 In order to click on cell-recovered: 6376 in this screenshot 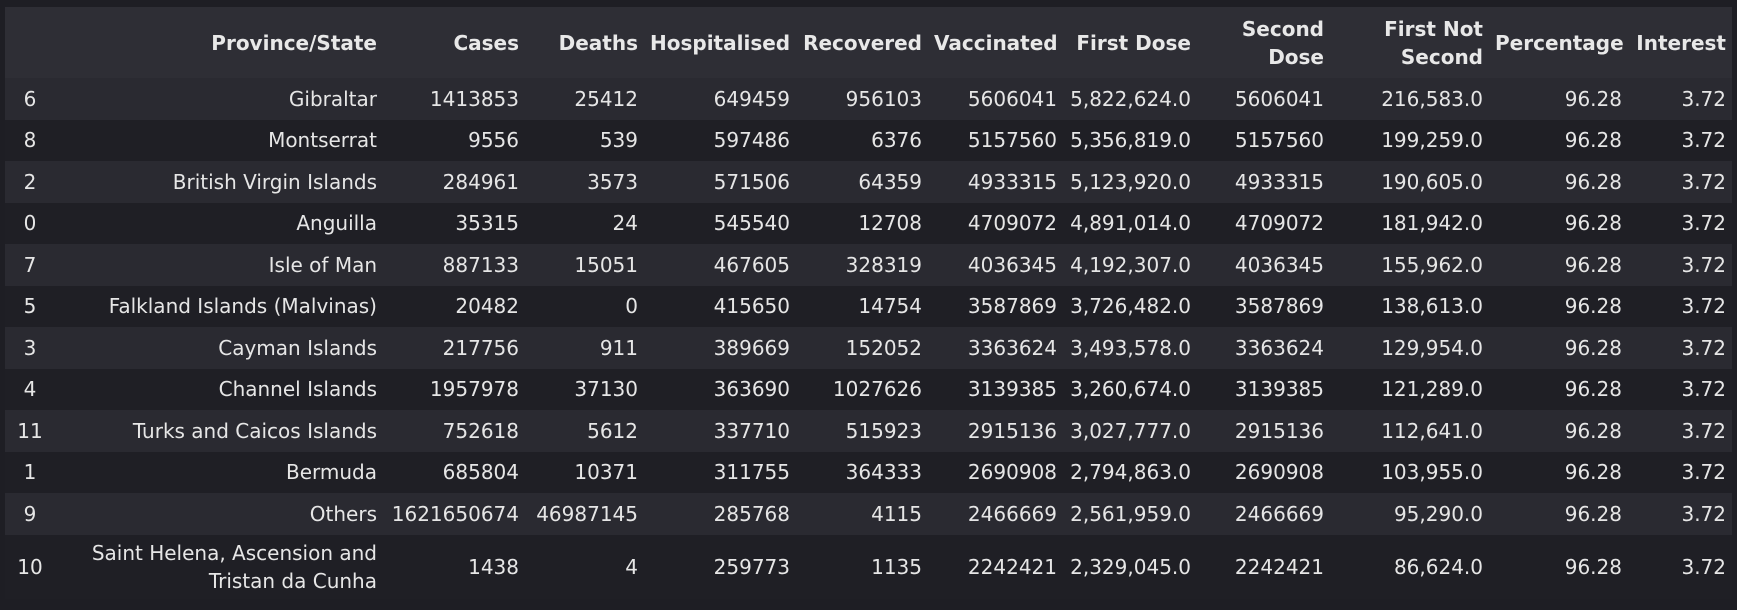, I will do `click(896, 140)`.